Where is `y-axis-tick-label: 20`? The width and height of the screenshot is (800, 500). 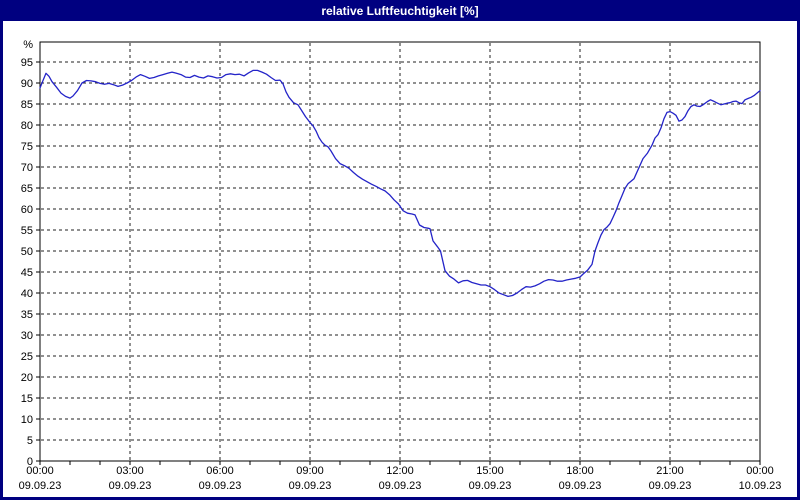 y-axis-tick-label: 20 is located at coordinates (27, 378).